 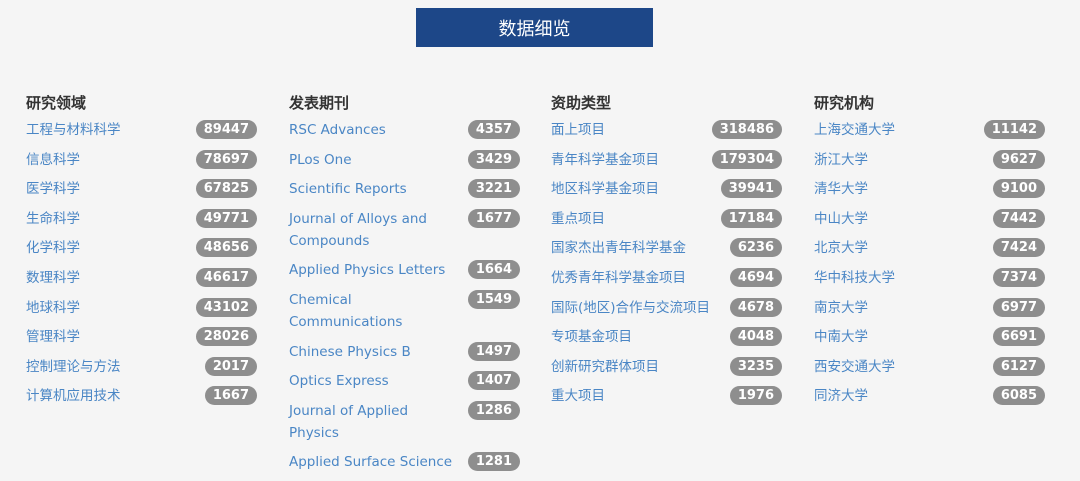 I want to click on list-item: 西安交通大学 6127, so click(x=929, y=367).